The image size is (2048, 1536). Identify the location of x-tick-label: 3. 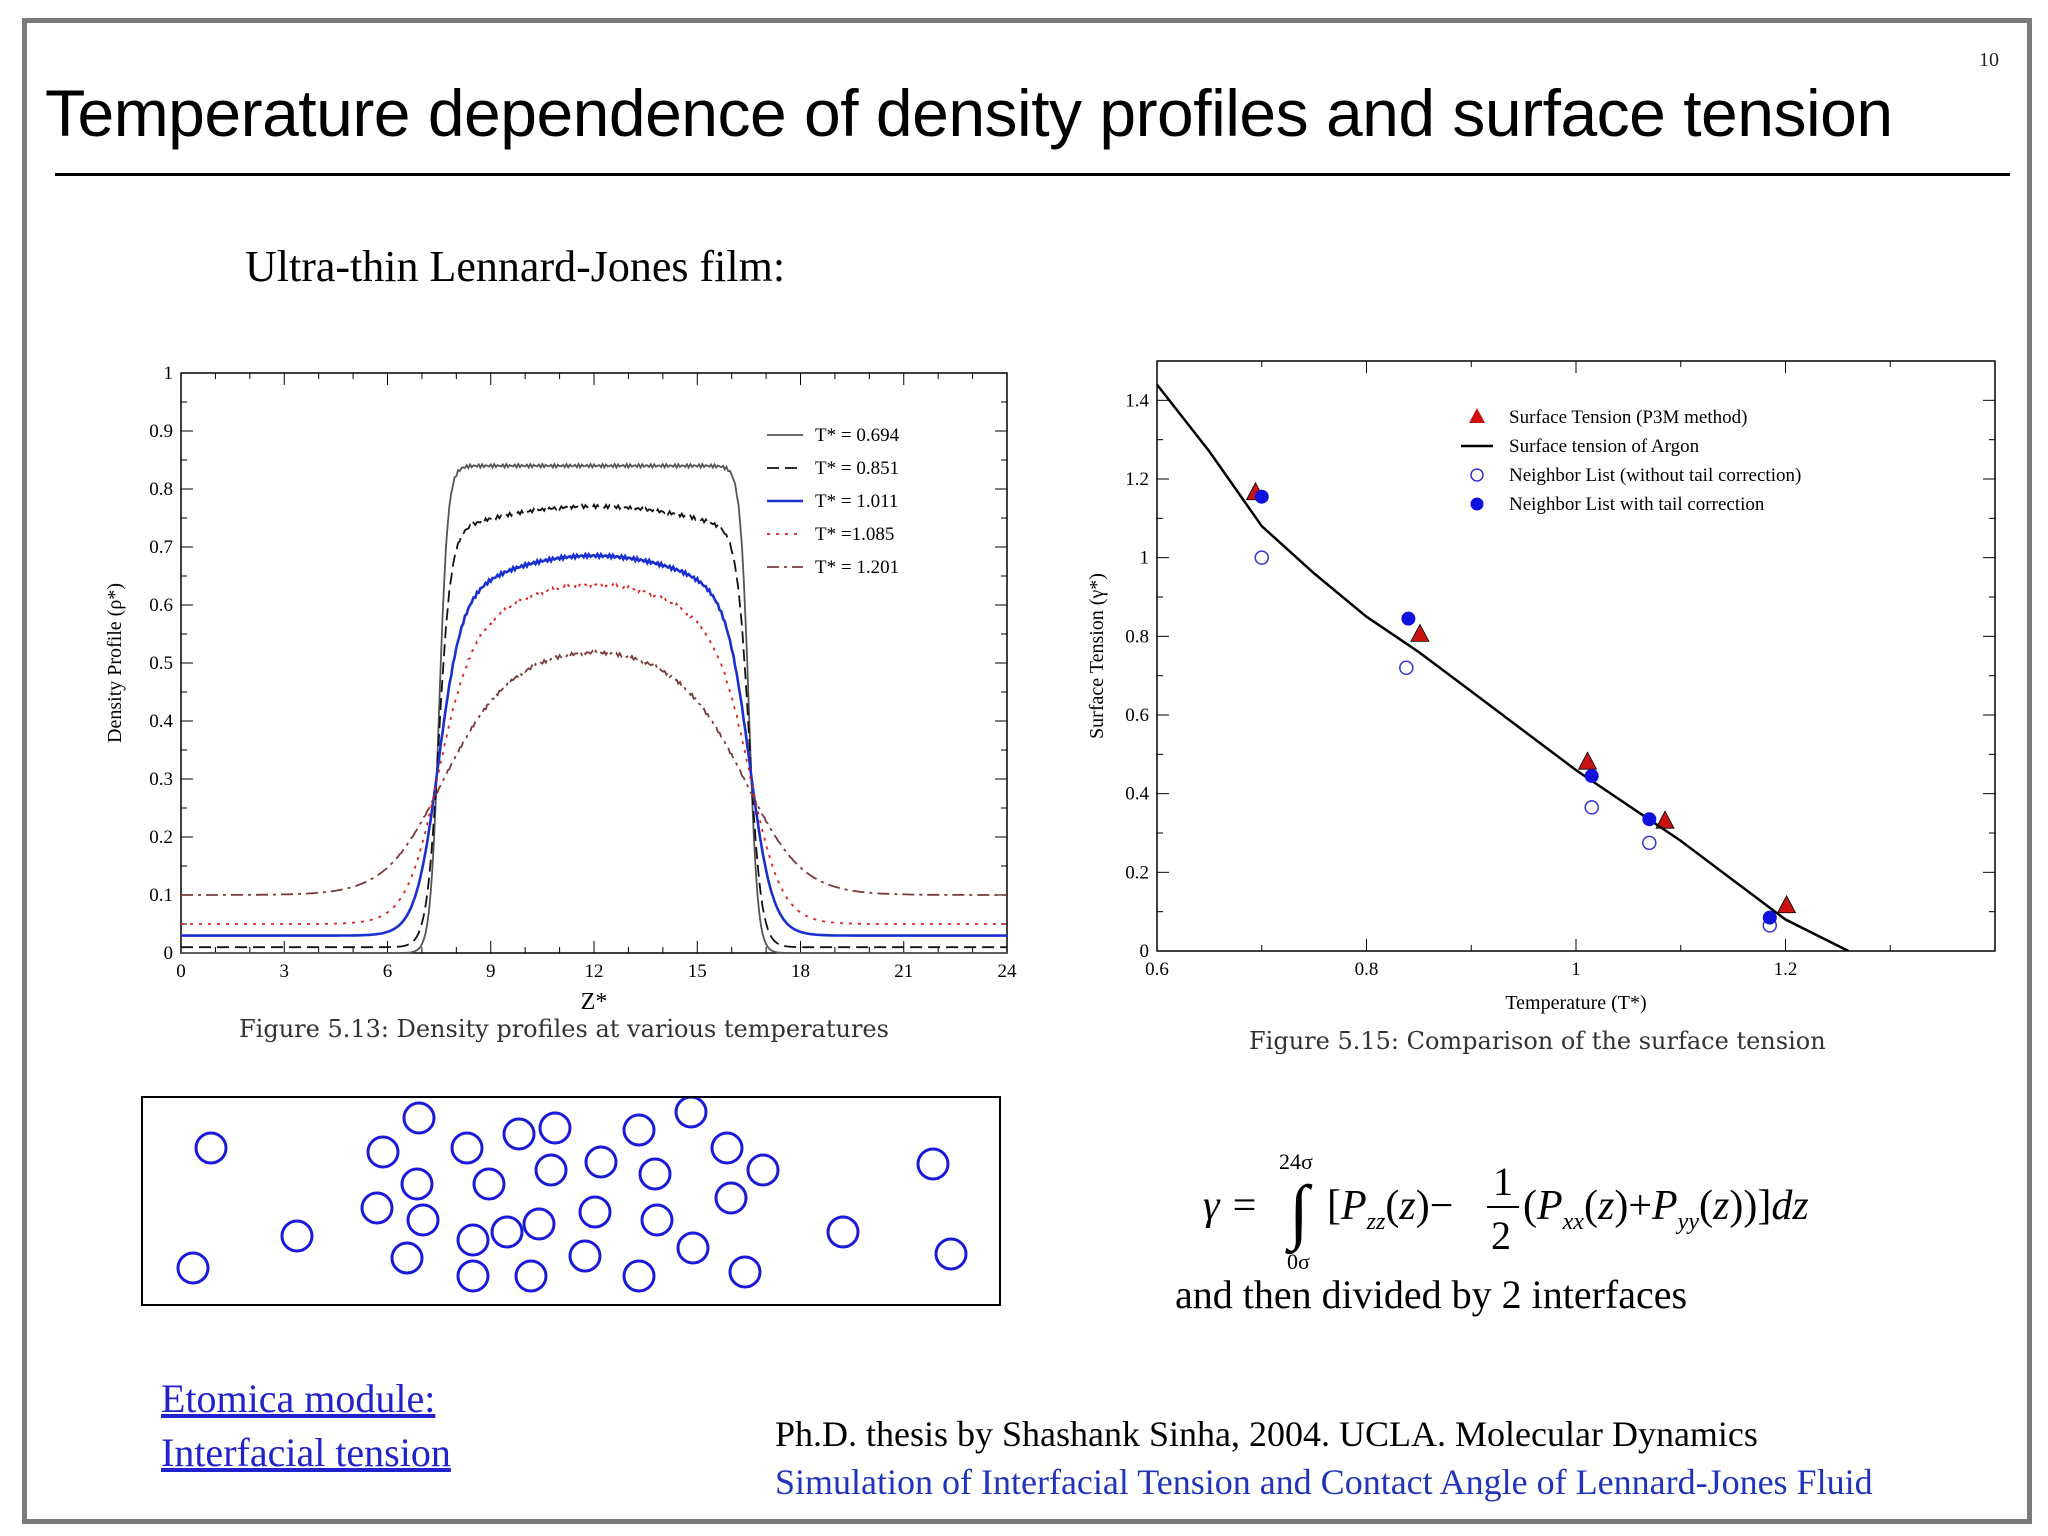
(285, 971).